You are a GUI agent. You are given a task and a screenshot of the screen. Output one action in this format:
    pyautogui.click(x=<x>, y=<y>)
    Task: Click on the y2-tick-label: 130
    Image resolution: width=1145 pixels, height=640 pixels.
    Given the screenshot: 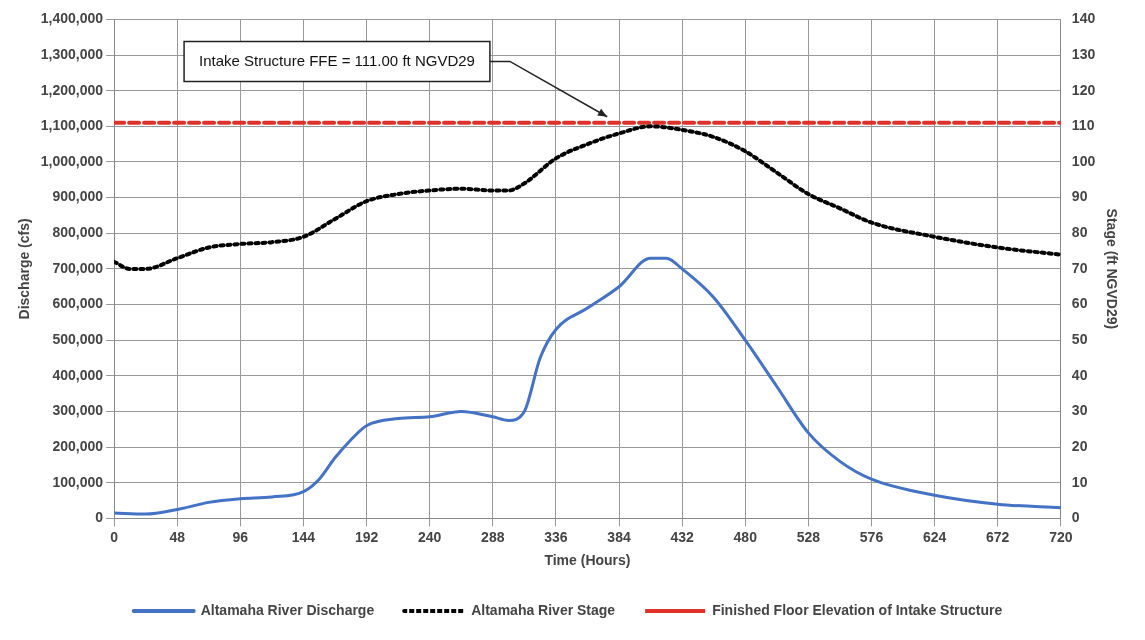 What is the action you would take?
    pyautogui.click(x=1083, y=53)
    